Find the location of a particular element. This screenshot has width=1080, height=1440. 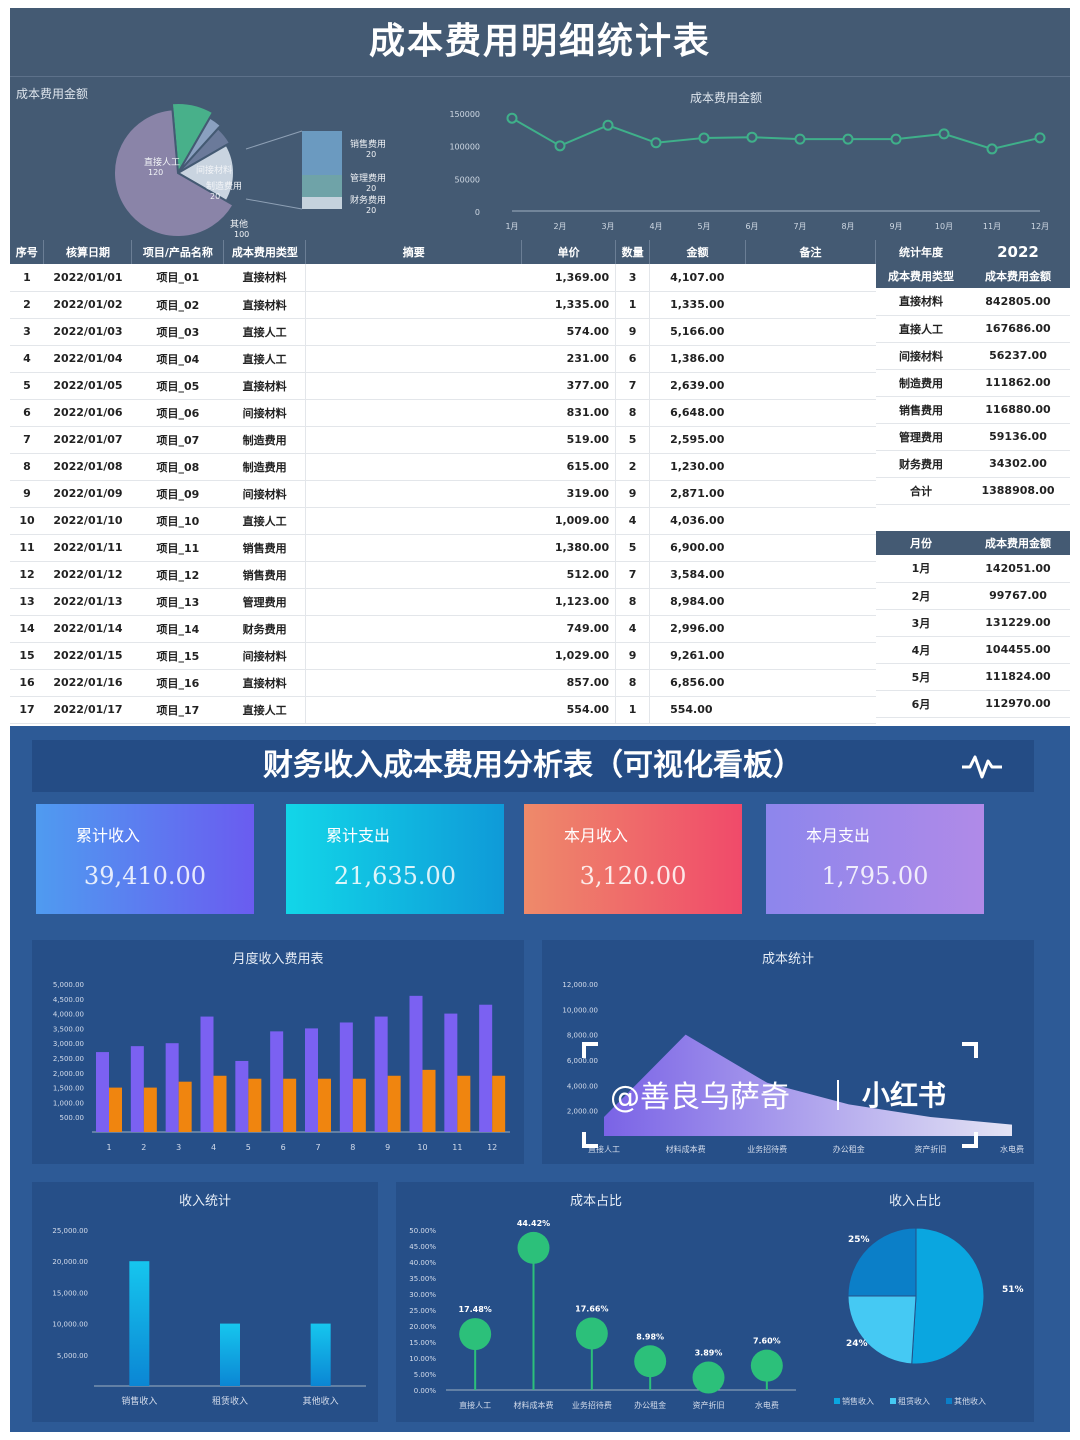

table-cell: 2022/01/13 is located at coordinates (87, 602).